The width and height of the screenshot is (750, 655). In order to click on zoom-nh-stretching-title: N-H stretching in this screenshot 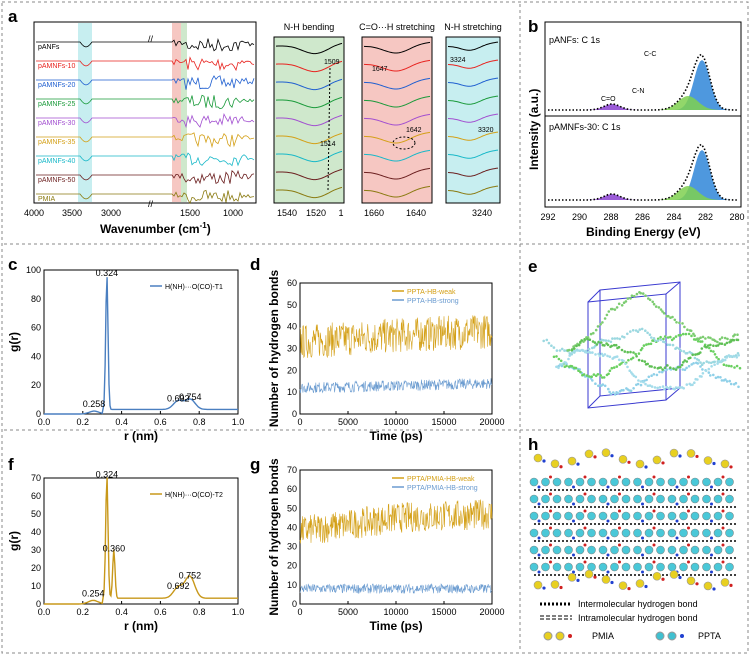, I will do `click(473, 27)`.